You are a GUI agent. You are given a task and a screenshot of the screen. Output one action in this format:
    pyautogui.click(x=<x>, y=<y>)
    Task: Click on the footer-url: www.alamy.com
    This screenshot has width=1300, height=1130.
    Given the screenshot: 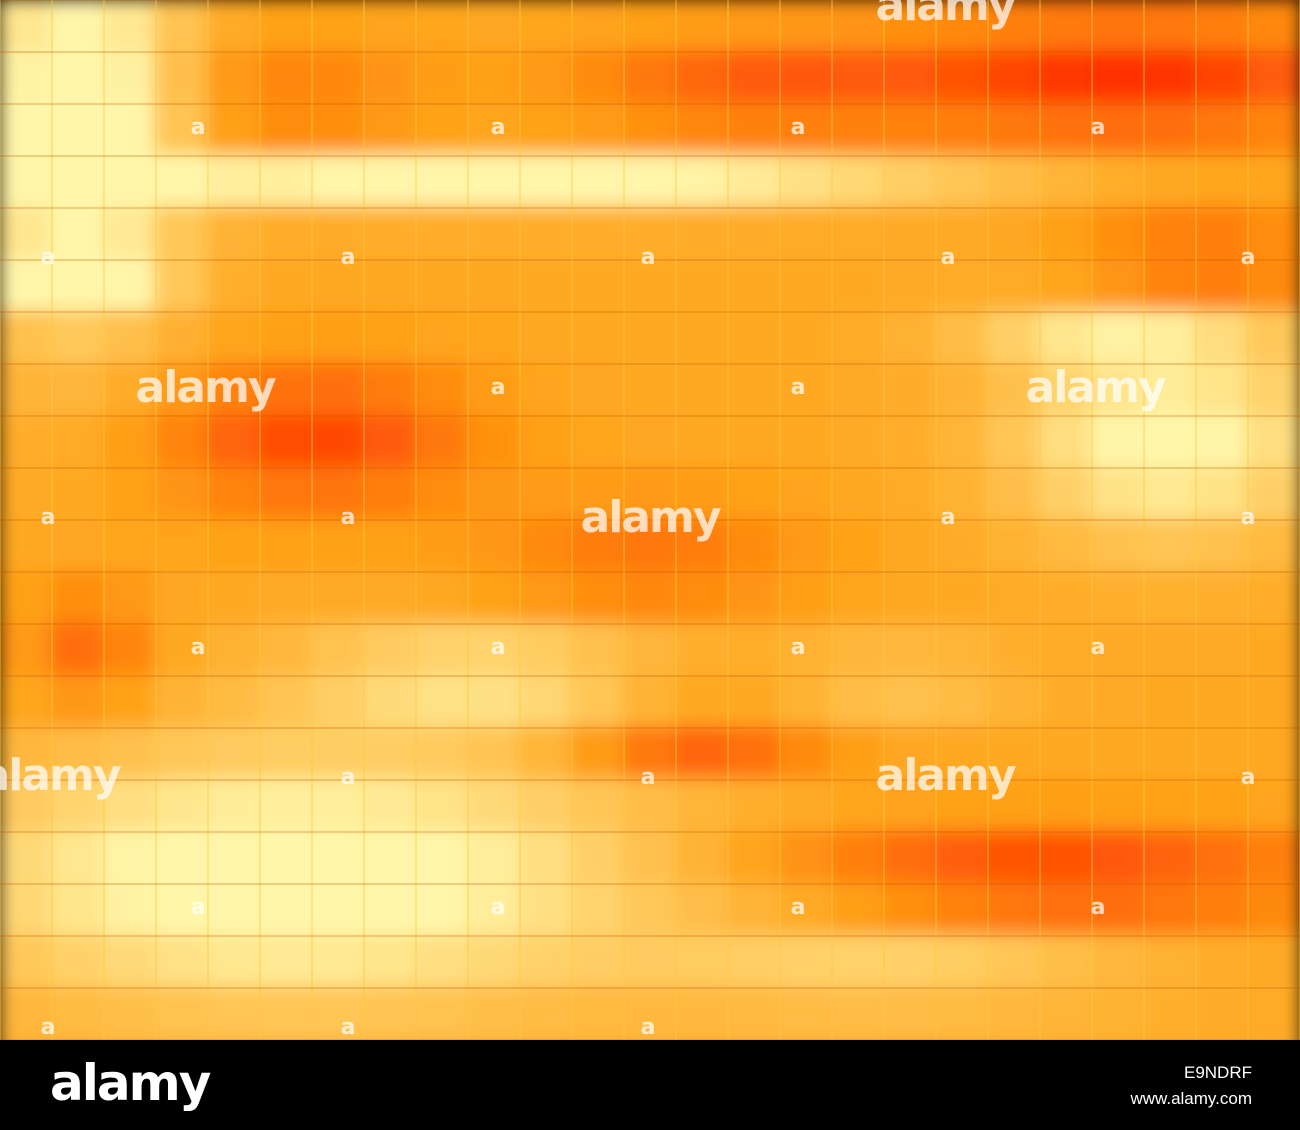 What is the action you would take?
    pyautogui.click(x=1190, y=1098)
    